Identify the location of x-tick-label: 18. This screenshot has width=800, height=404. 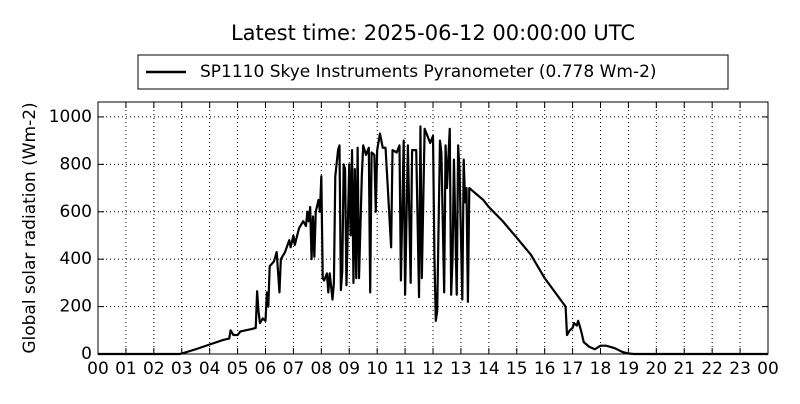
(601, 369).